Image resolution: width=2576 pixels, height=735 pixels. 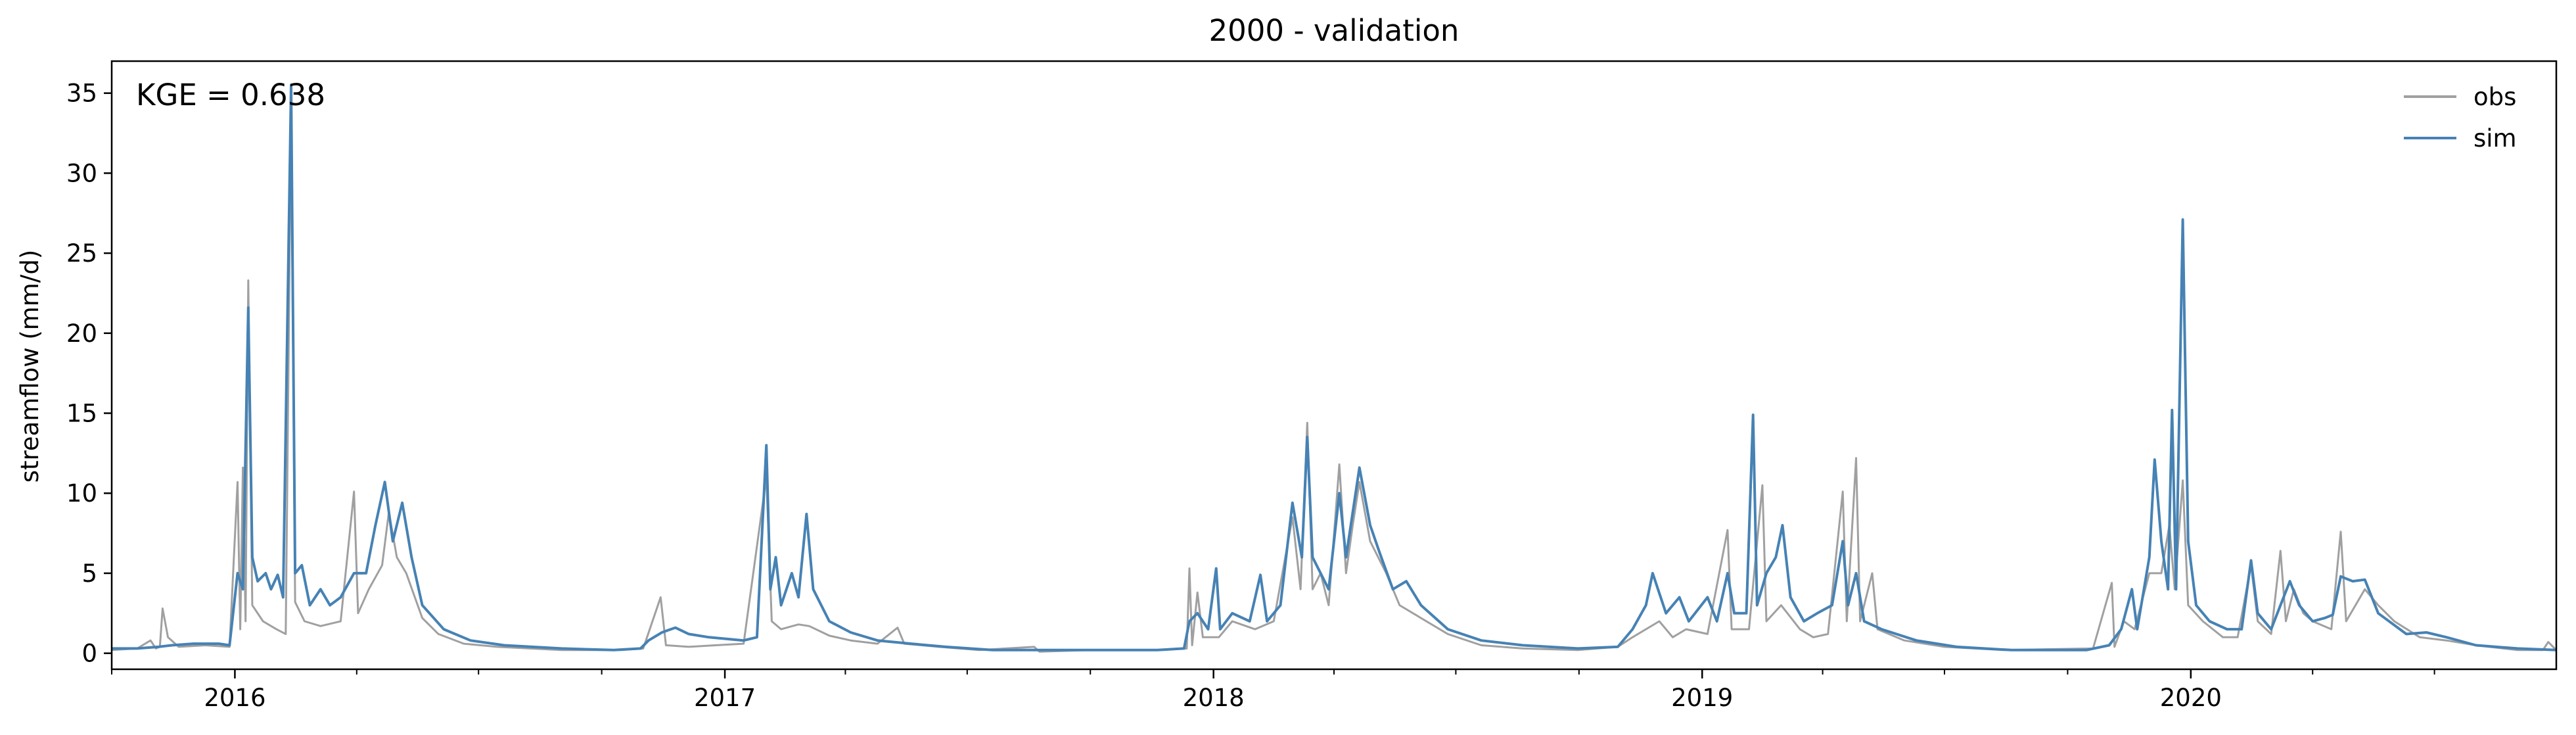 I want to click on x-tick-label: 2017, so click(x=725, y=698).